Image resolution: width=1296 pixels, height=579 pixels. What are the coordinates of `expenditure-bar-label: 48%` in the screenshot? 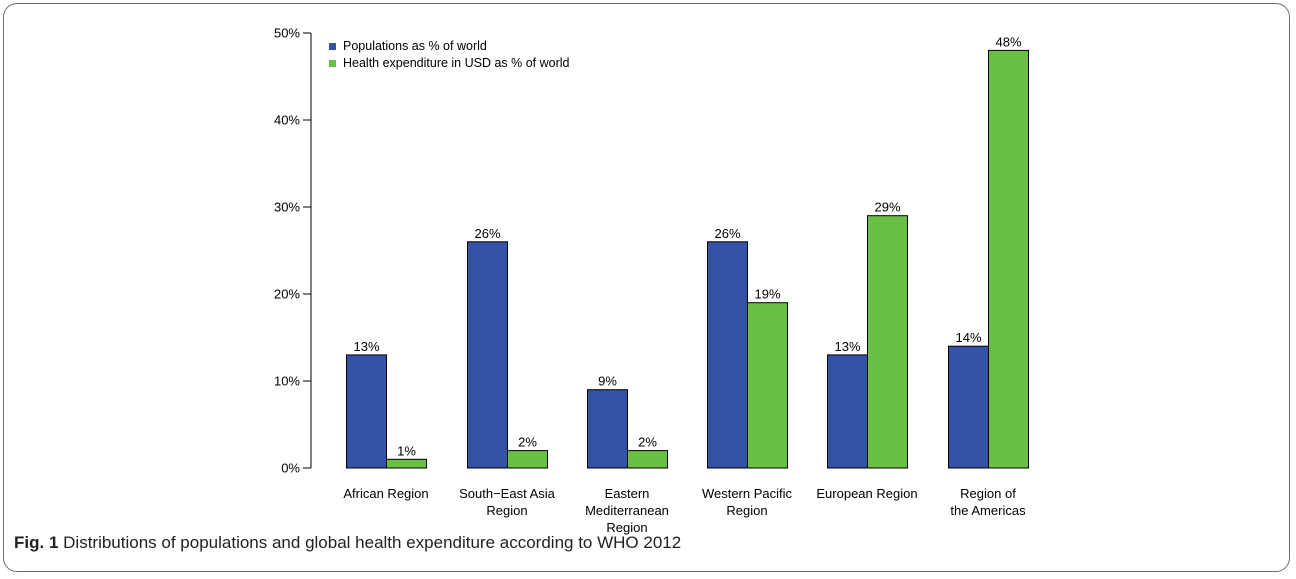 It's located at (1008, 41).